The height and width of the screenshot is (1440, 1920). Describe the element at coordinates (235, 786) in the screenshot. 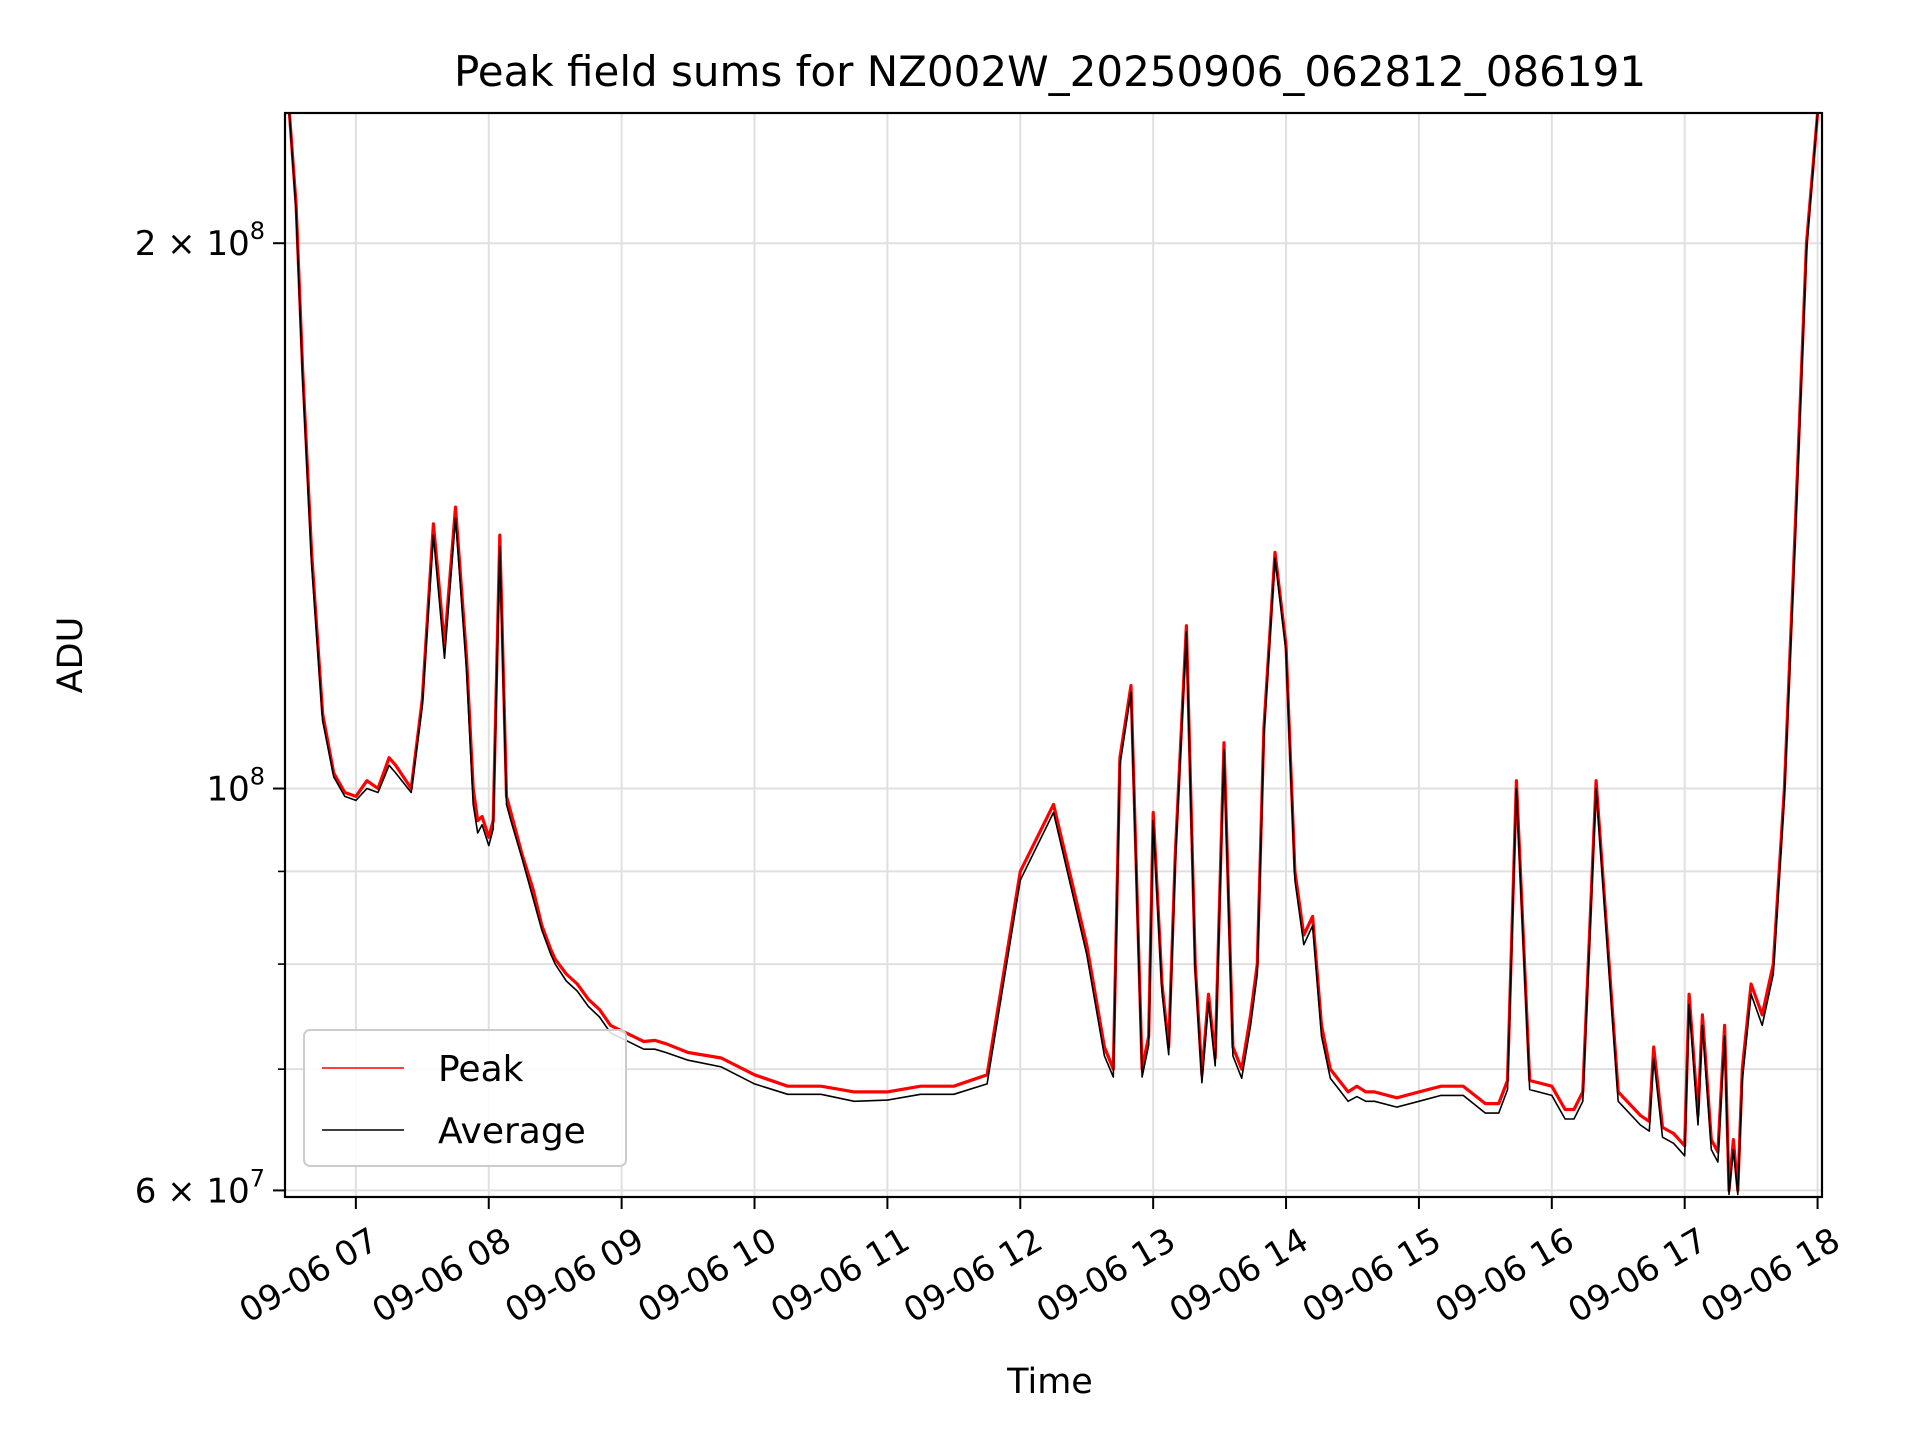

I see `y-tick-label: 108` at that location.